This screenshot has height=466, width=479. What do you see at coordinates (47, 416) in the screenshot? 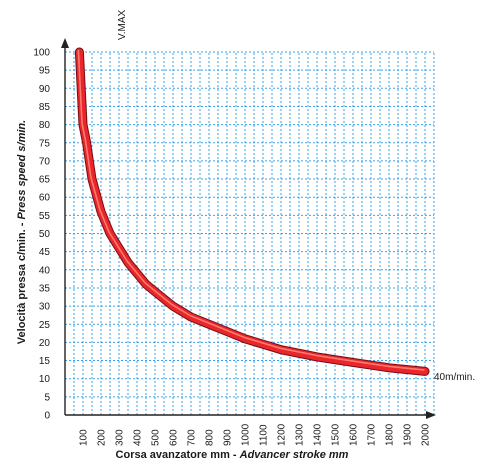
I see `y-tick-label: 0` at bounding box center [47, 416].